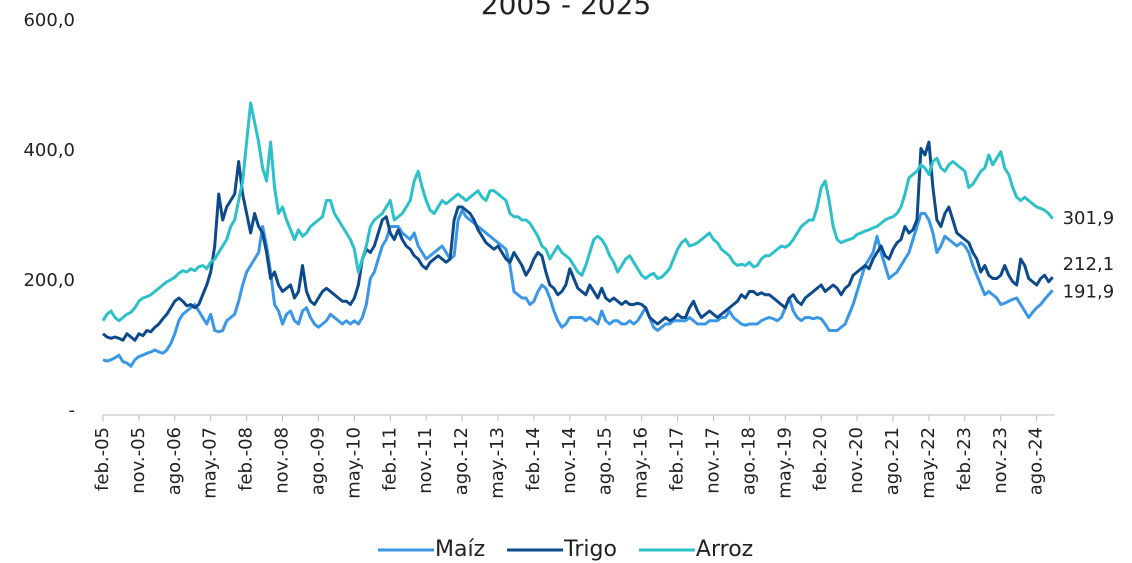  What do you see at coordinates (389, 459) in the screenshot?
I see `x-tick-label: feb.-11` at bounding box center [389, 459].